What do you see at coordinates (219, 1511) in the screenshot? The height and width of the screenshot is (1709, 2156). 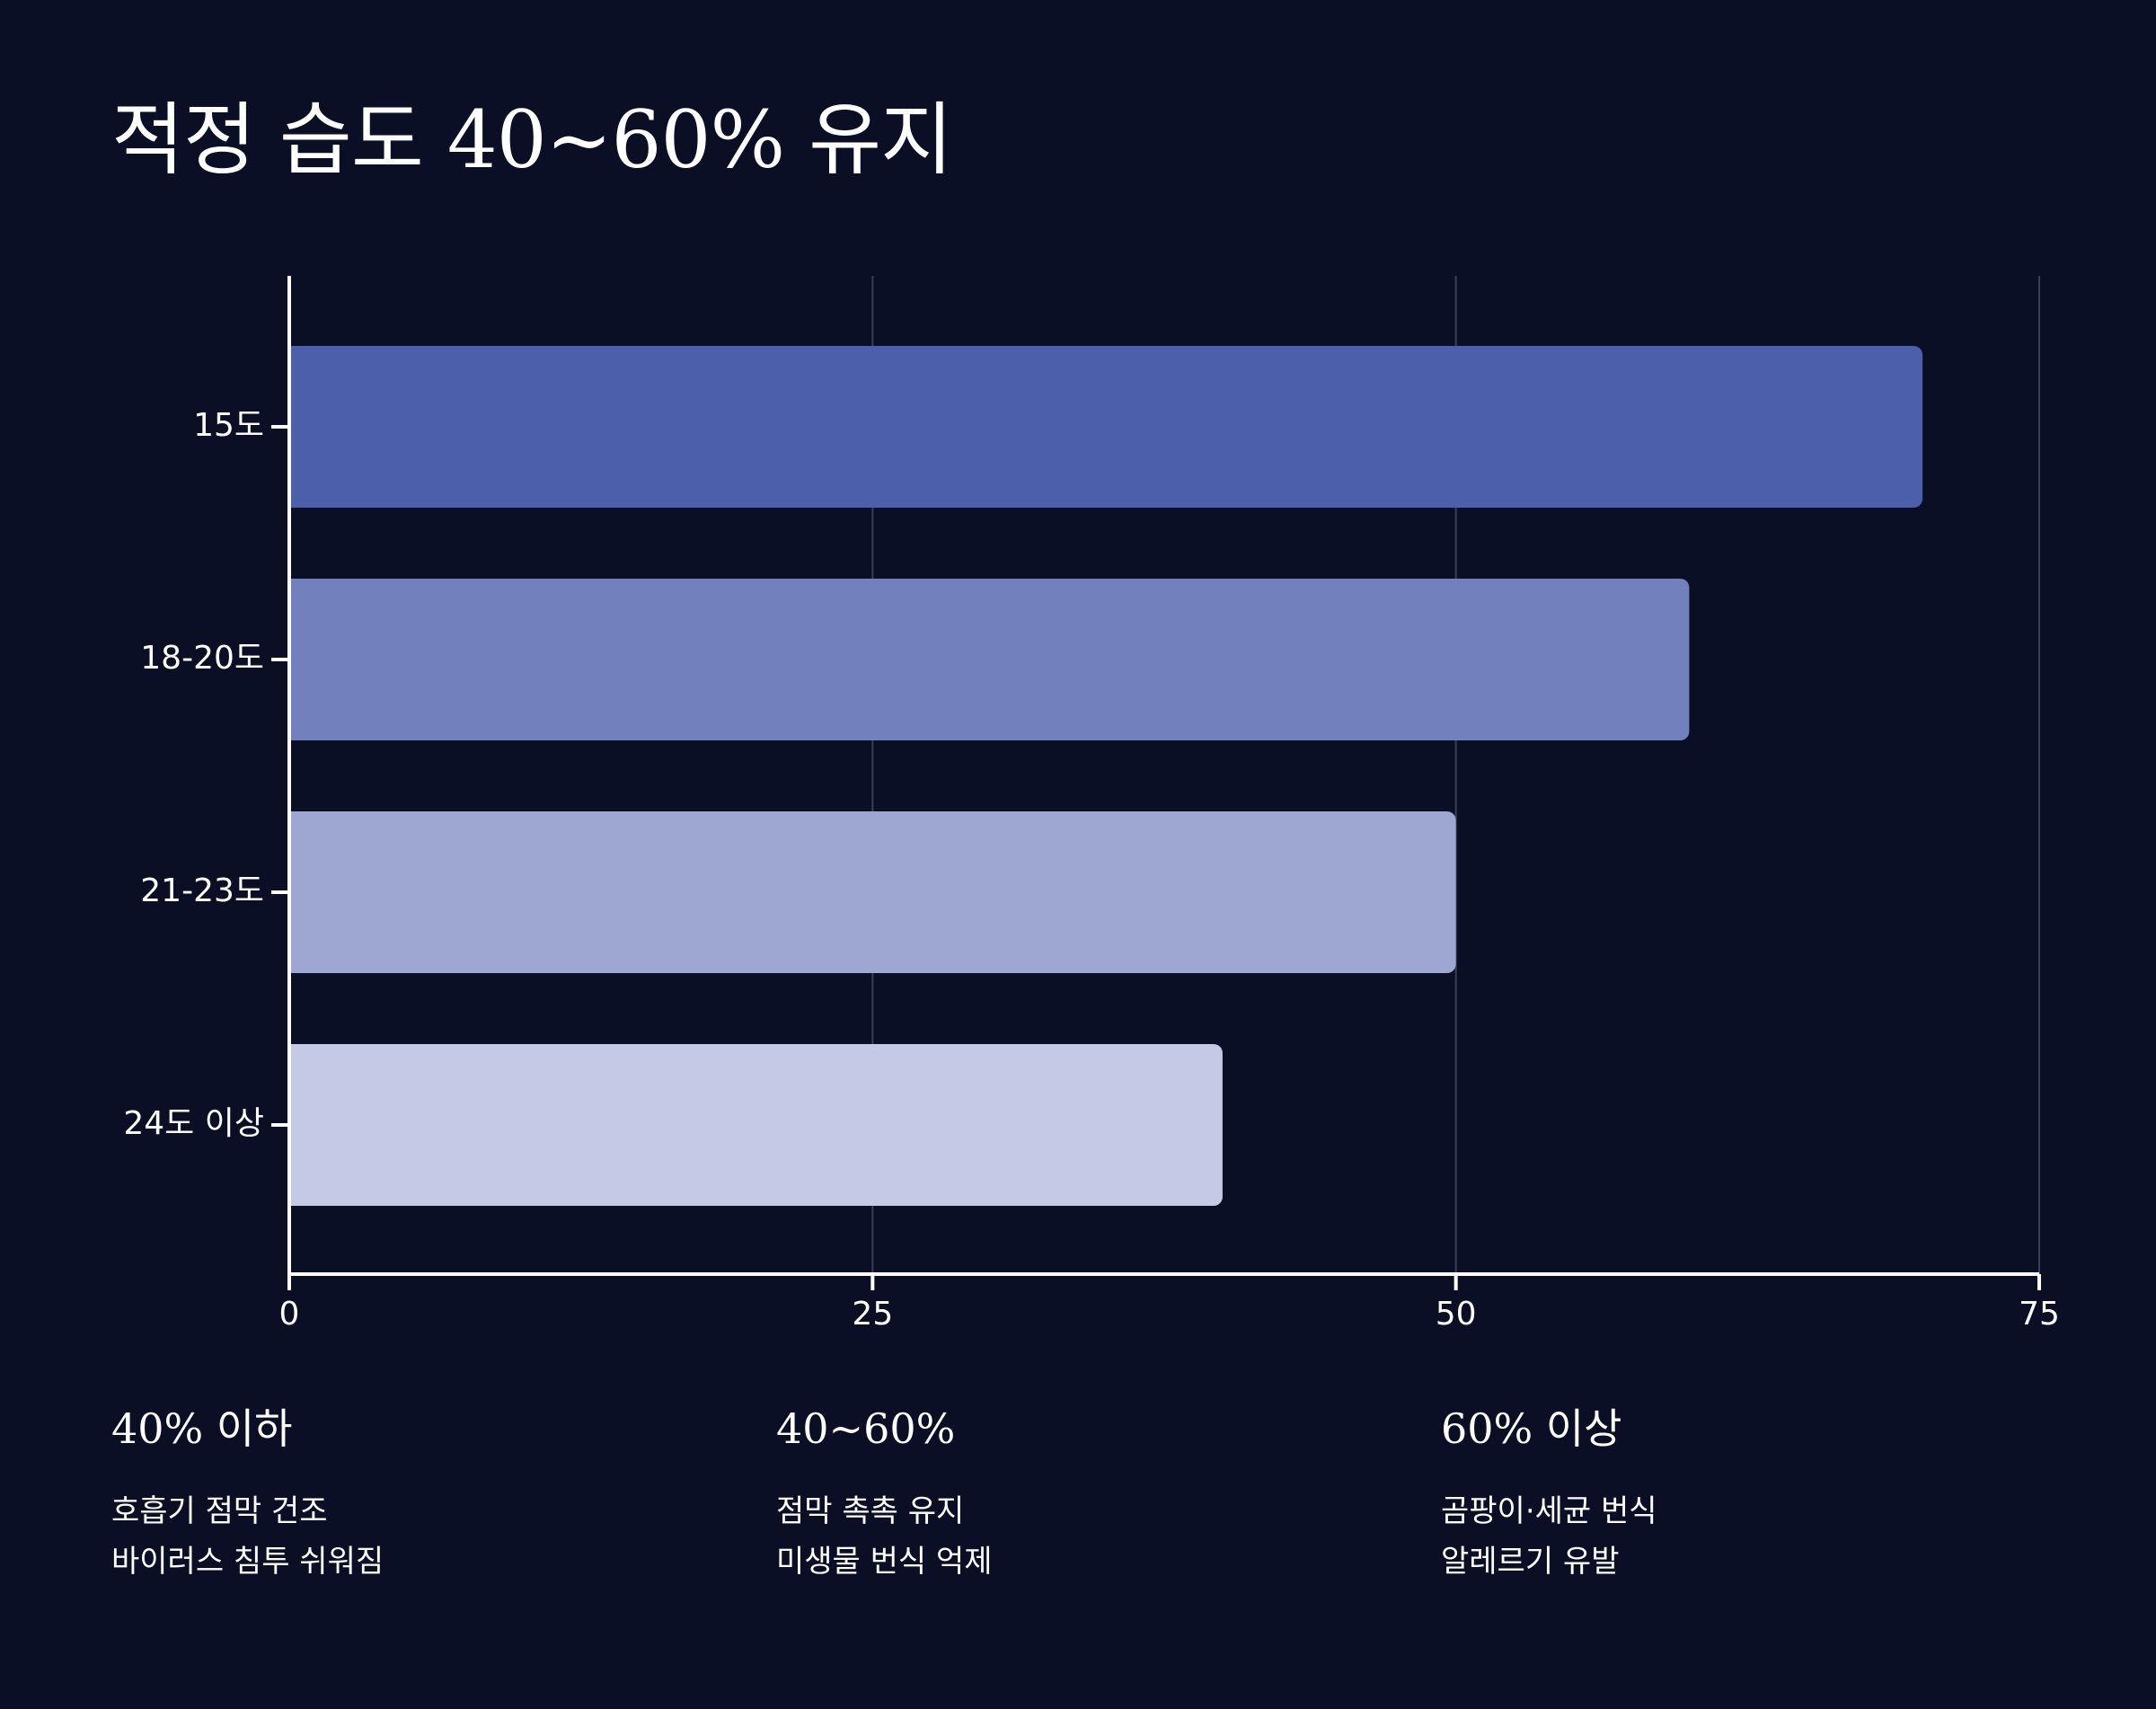 I see `info-line-low-1: 호흡기 점막 건조` at bounding box center [219, 1511].